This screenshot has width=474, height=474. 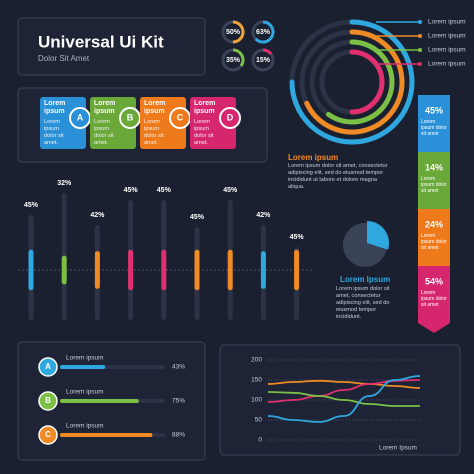 I want to click on pie-title: Lorem Ipsum, so click(x=365, y=279).